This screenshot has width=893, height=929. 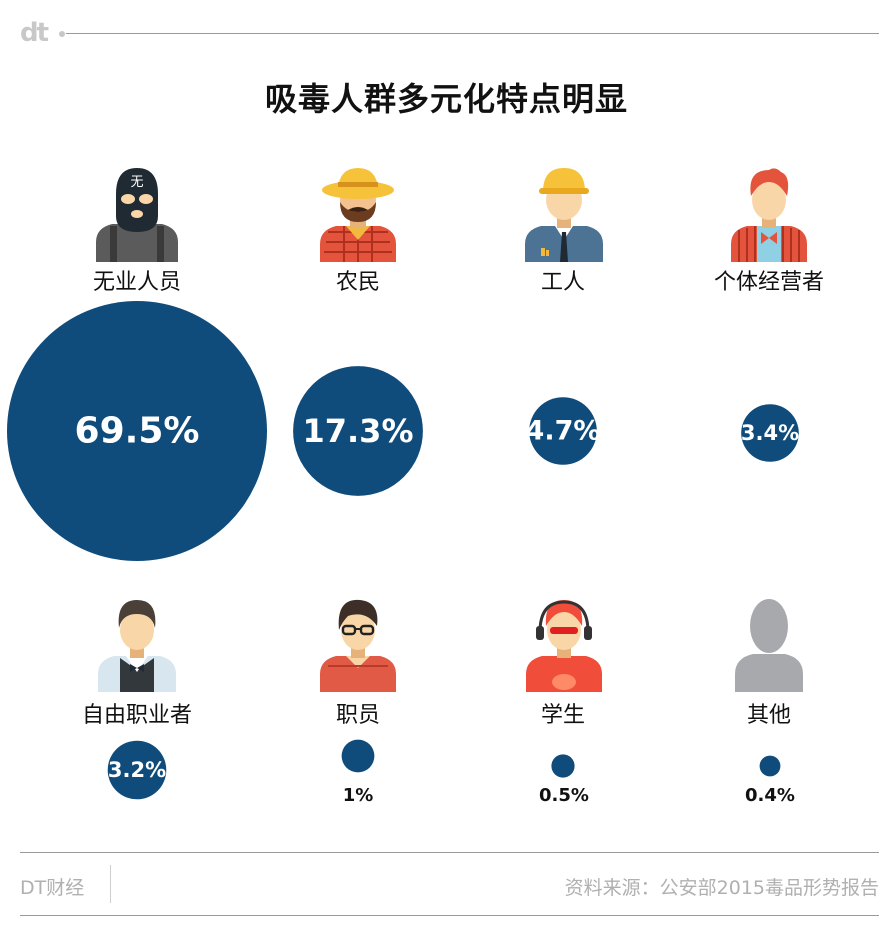 I want to click on bubble-merchant, so click(x=770, y=433).